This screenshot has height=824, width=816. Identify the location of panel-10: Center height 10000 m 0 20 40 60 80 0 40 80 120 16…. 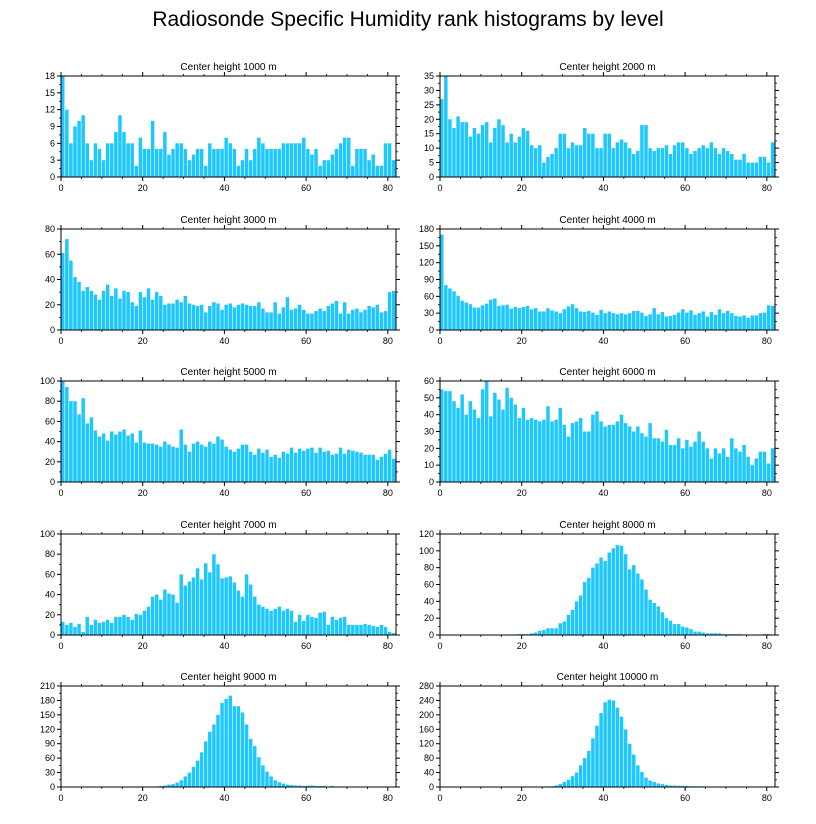
(599, 737).